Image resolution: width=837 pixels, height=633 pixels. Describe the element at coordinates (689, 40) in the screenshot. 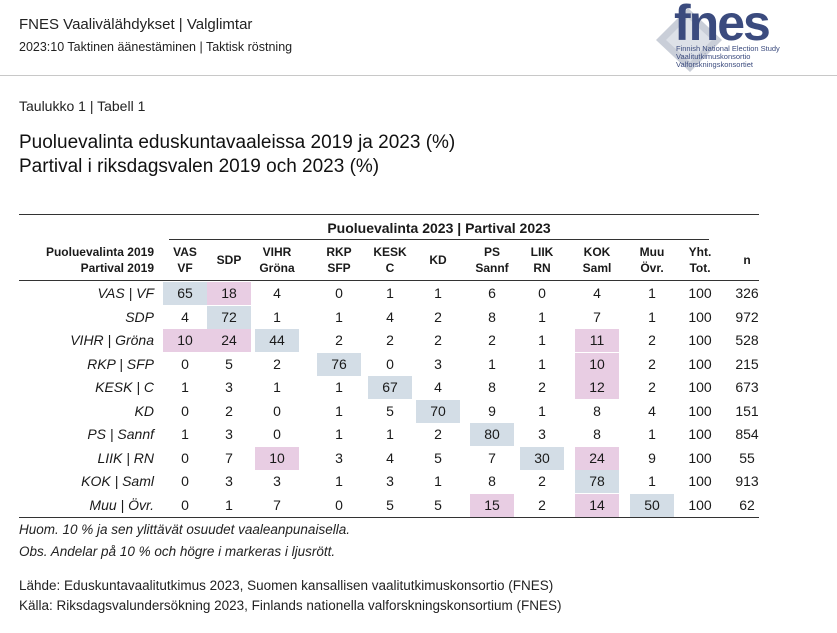

I see `logo-shape-icon` at that location.